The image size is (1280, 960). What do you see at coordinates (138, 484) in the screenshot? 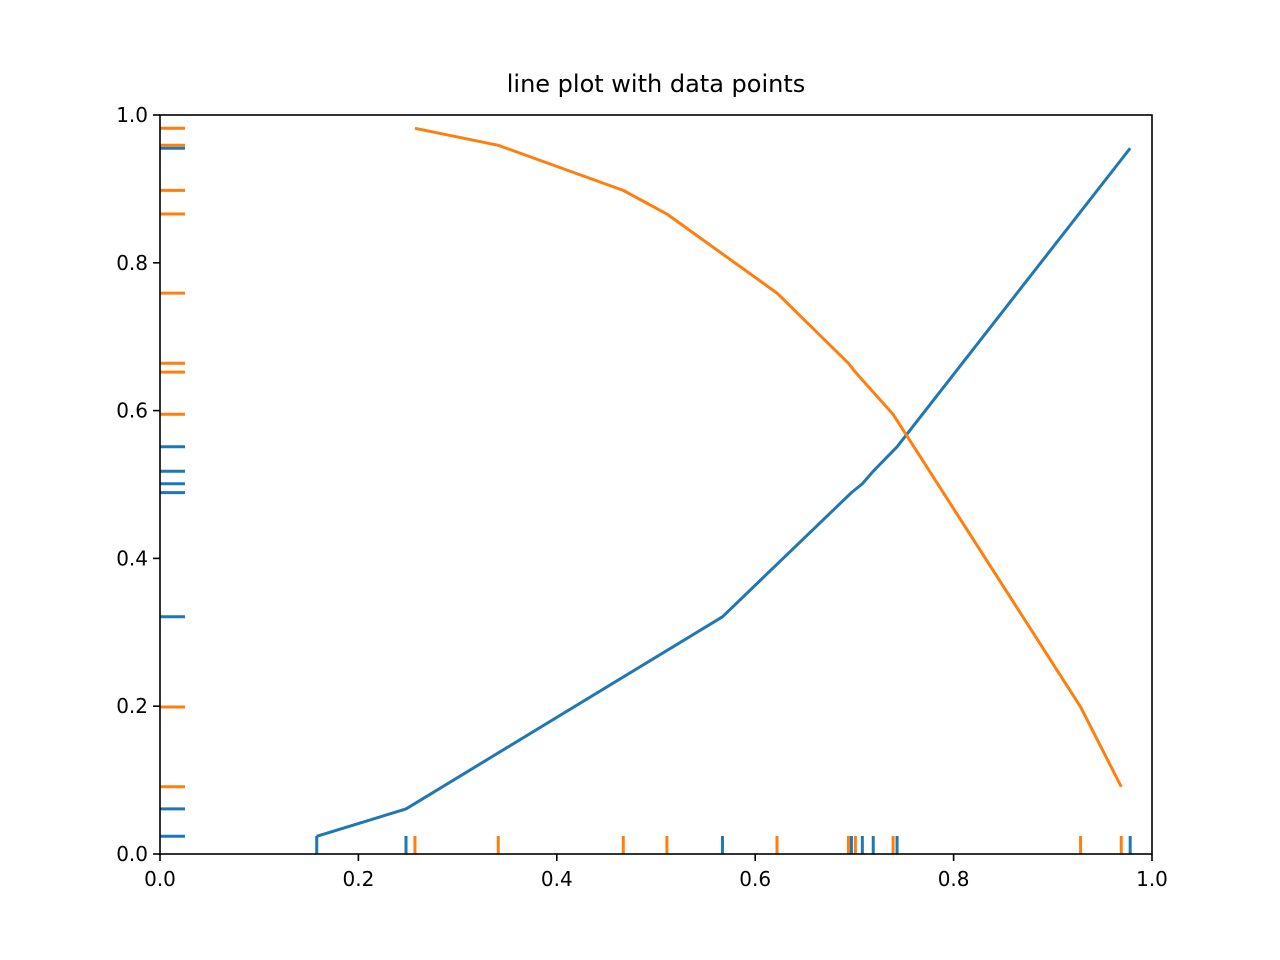
I see `y-axis-ticks: 0.0 0.2 0.4 0.6 0.8 1.0` at bounding box center [138, 484].